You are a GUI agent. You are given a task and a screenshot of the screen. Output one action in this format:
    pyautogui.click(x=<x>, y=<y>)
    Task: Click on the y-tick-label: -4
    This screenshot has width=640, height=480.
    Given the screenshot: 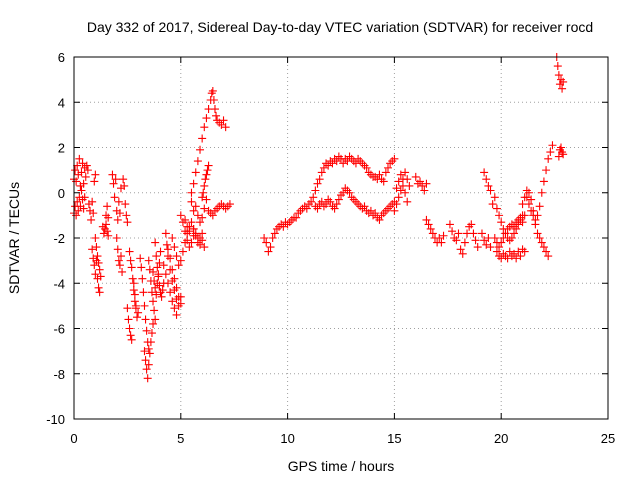 What is the action you would take?
    pyautogui.click(x=59, y=283)
    